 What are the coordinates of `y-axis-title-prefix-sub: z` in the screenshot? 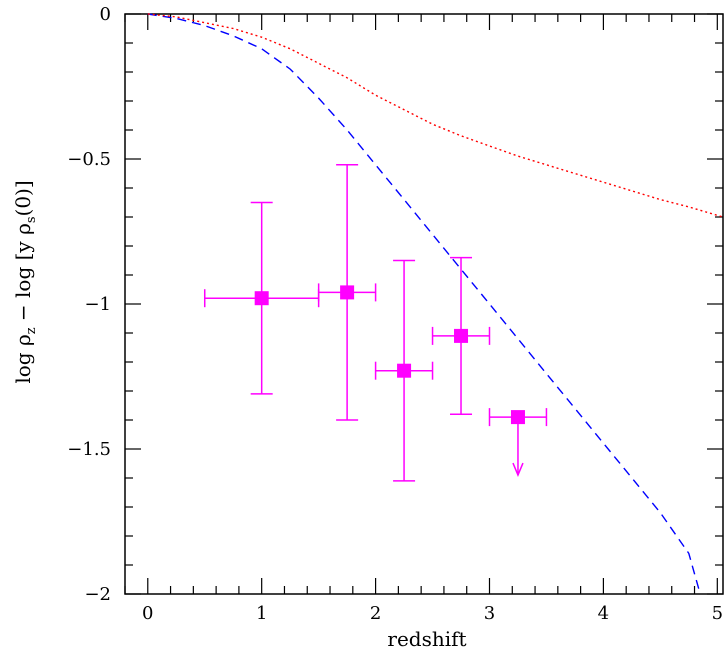 It's located at (31, 330).